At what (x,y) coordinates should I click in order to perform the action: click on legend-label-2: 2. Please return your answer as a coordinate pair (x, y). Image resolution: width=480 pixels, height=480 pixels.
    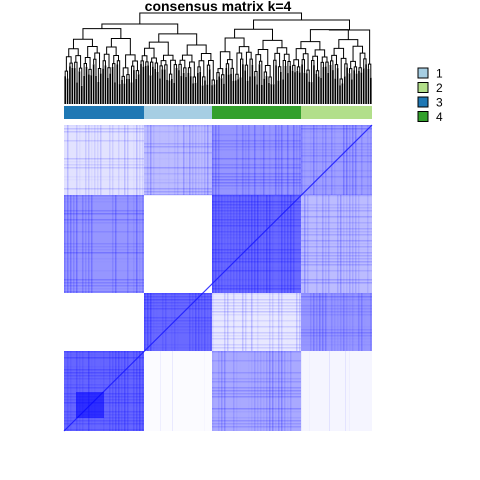
    Looking at the image, I should click on (439, 88).